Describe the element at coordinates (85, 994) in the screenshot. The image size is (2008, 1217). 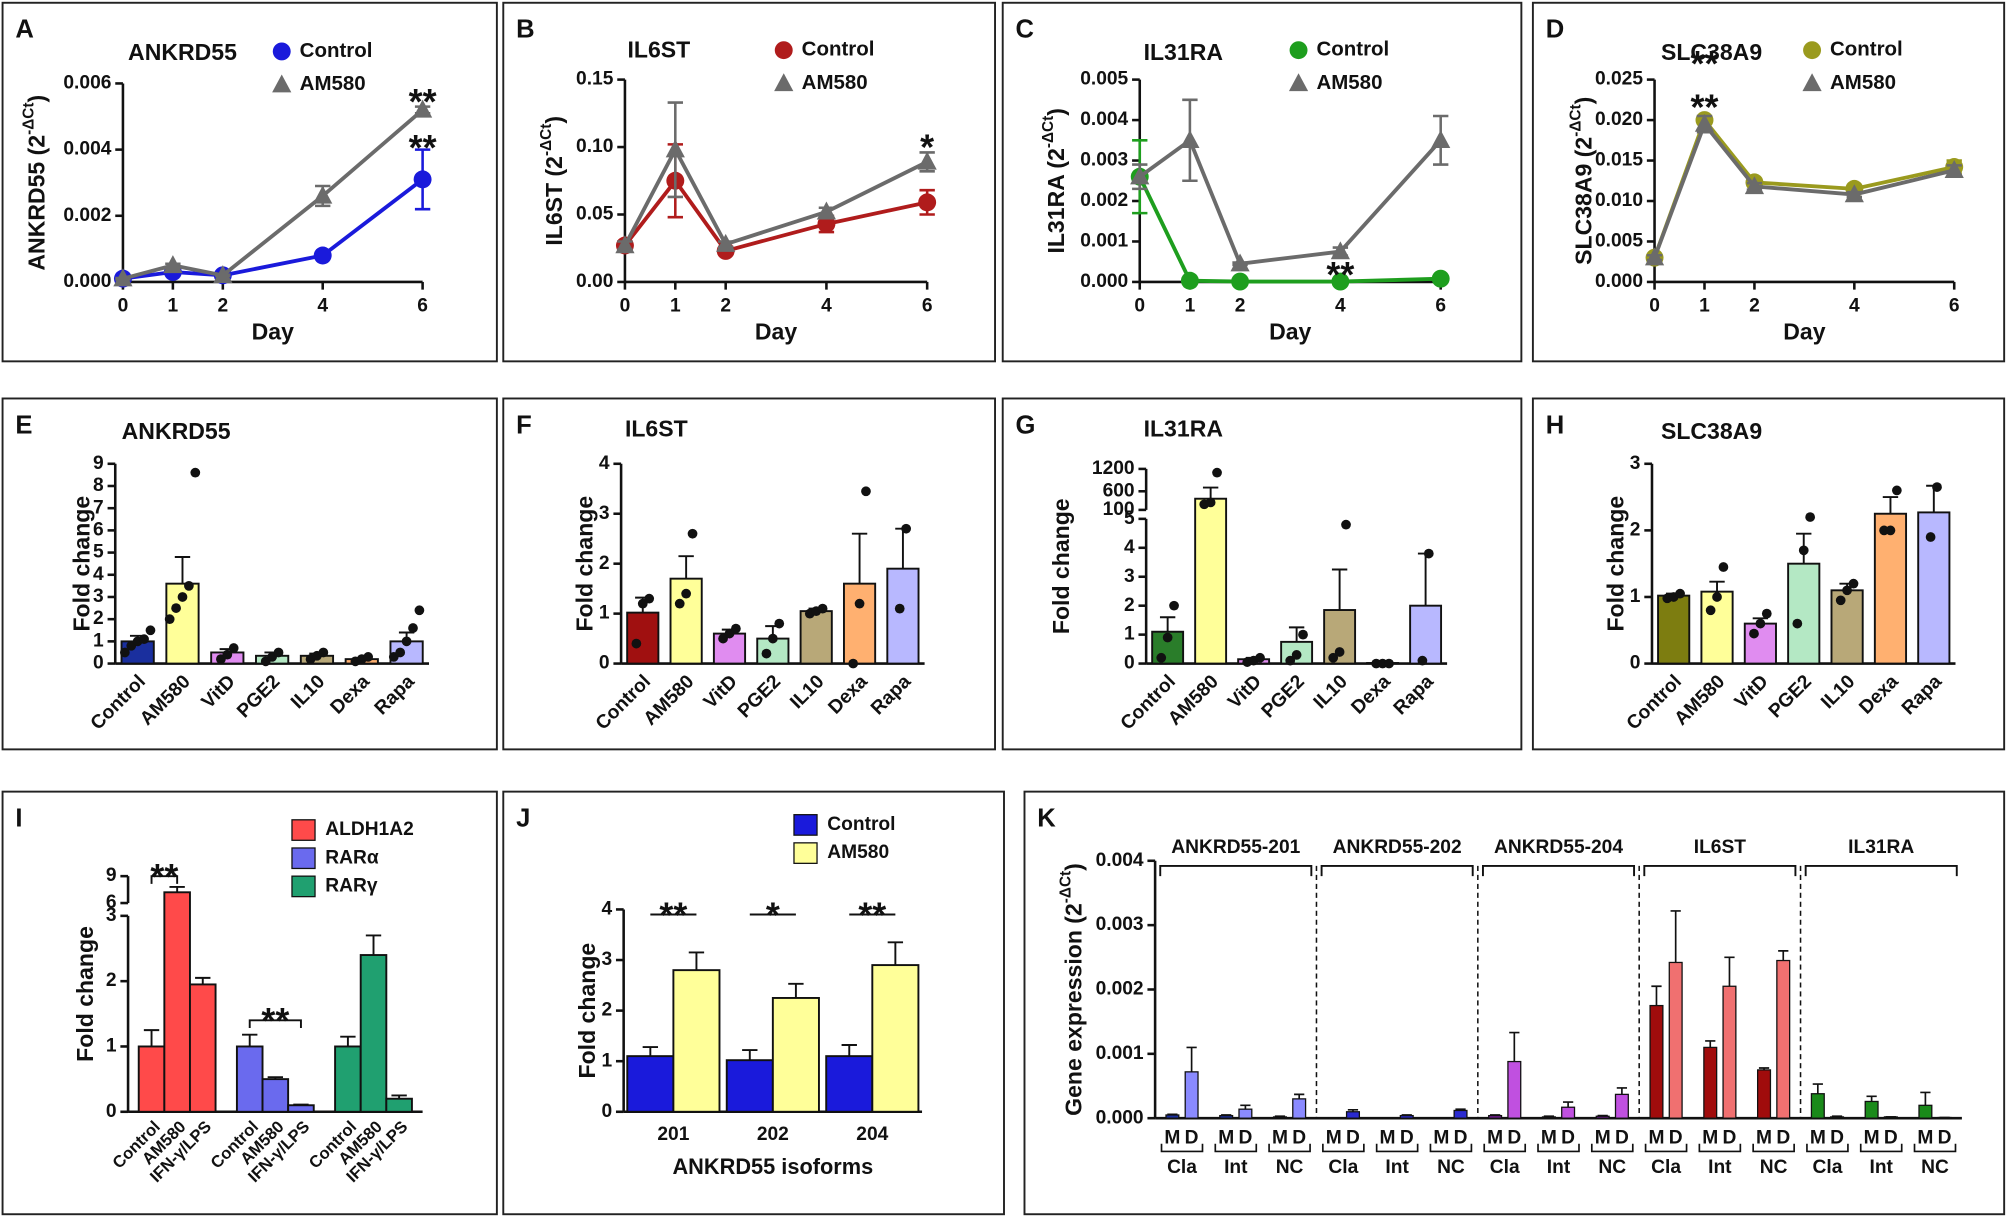
I see `y-axis-label: Fold change` at that location.